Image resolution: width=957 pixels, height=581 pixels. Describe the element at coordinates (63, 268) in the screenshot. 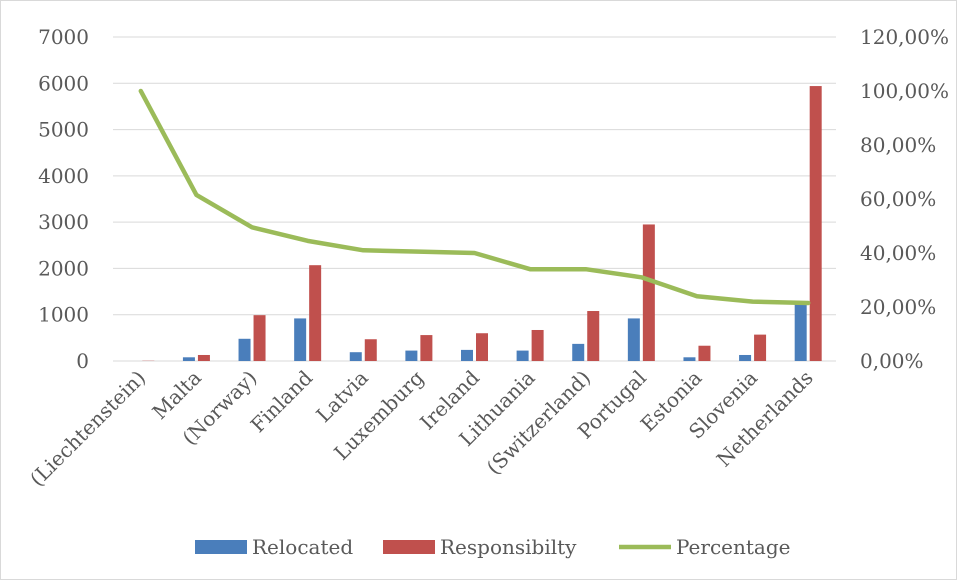

I see `y-tick-label: 2000` at that location.